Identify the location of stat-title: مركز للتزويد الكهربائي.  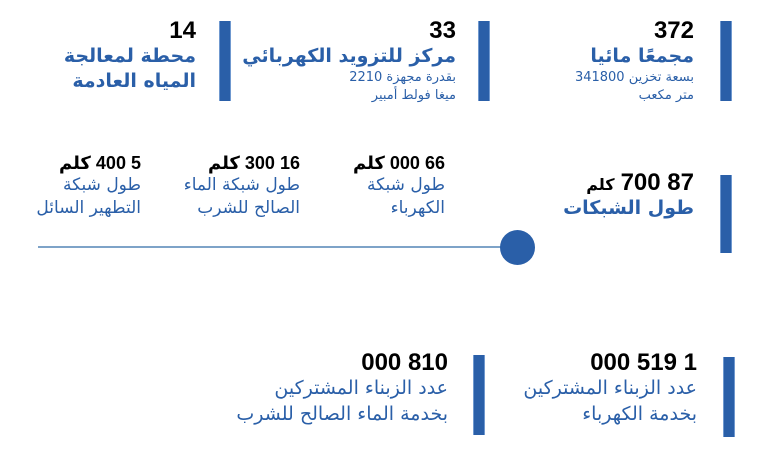
(349, 56).